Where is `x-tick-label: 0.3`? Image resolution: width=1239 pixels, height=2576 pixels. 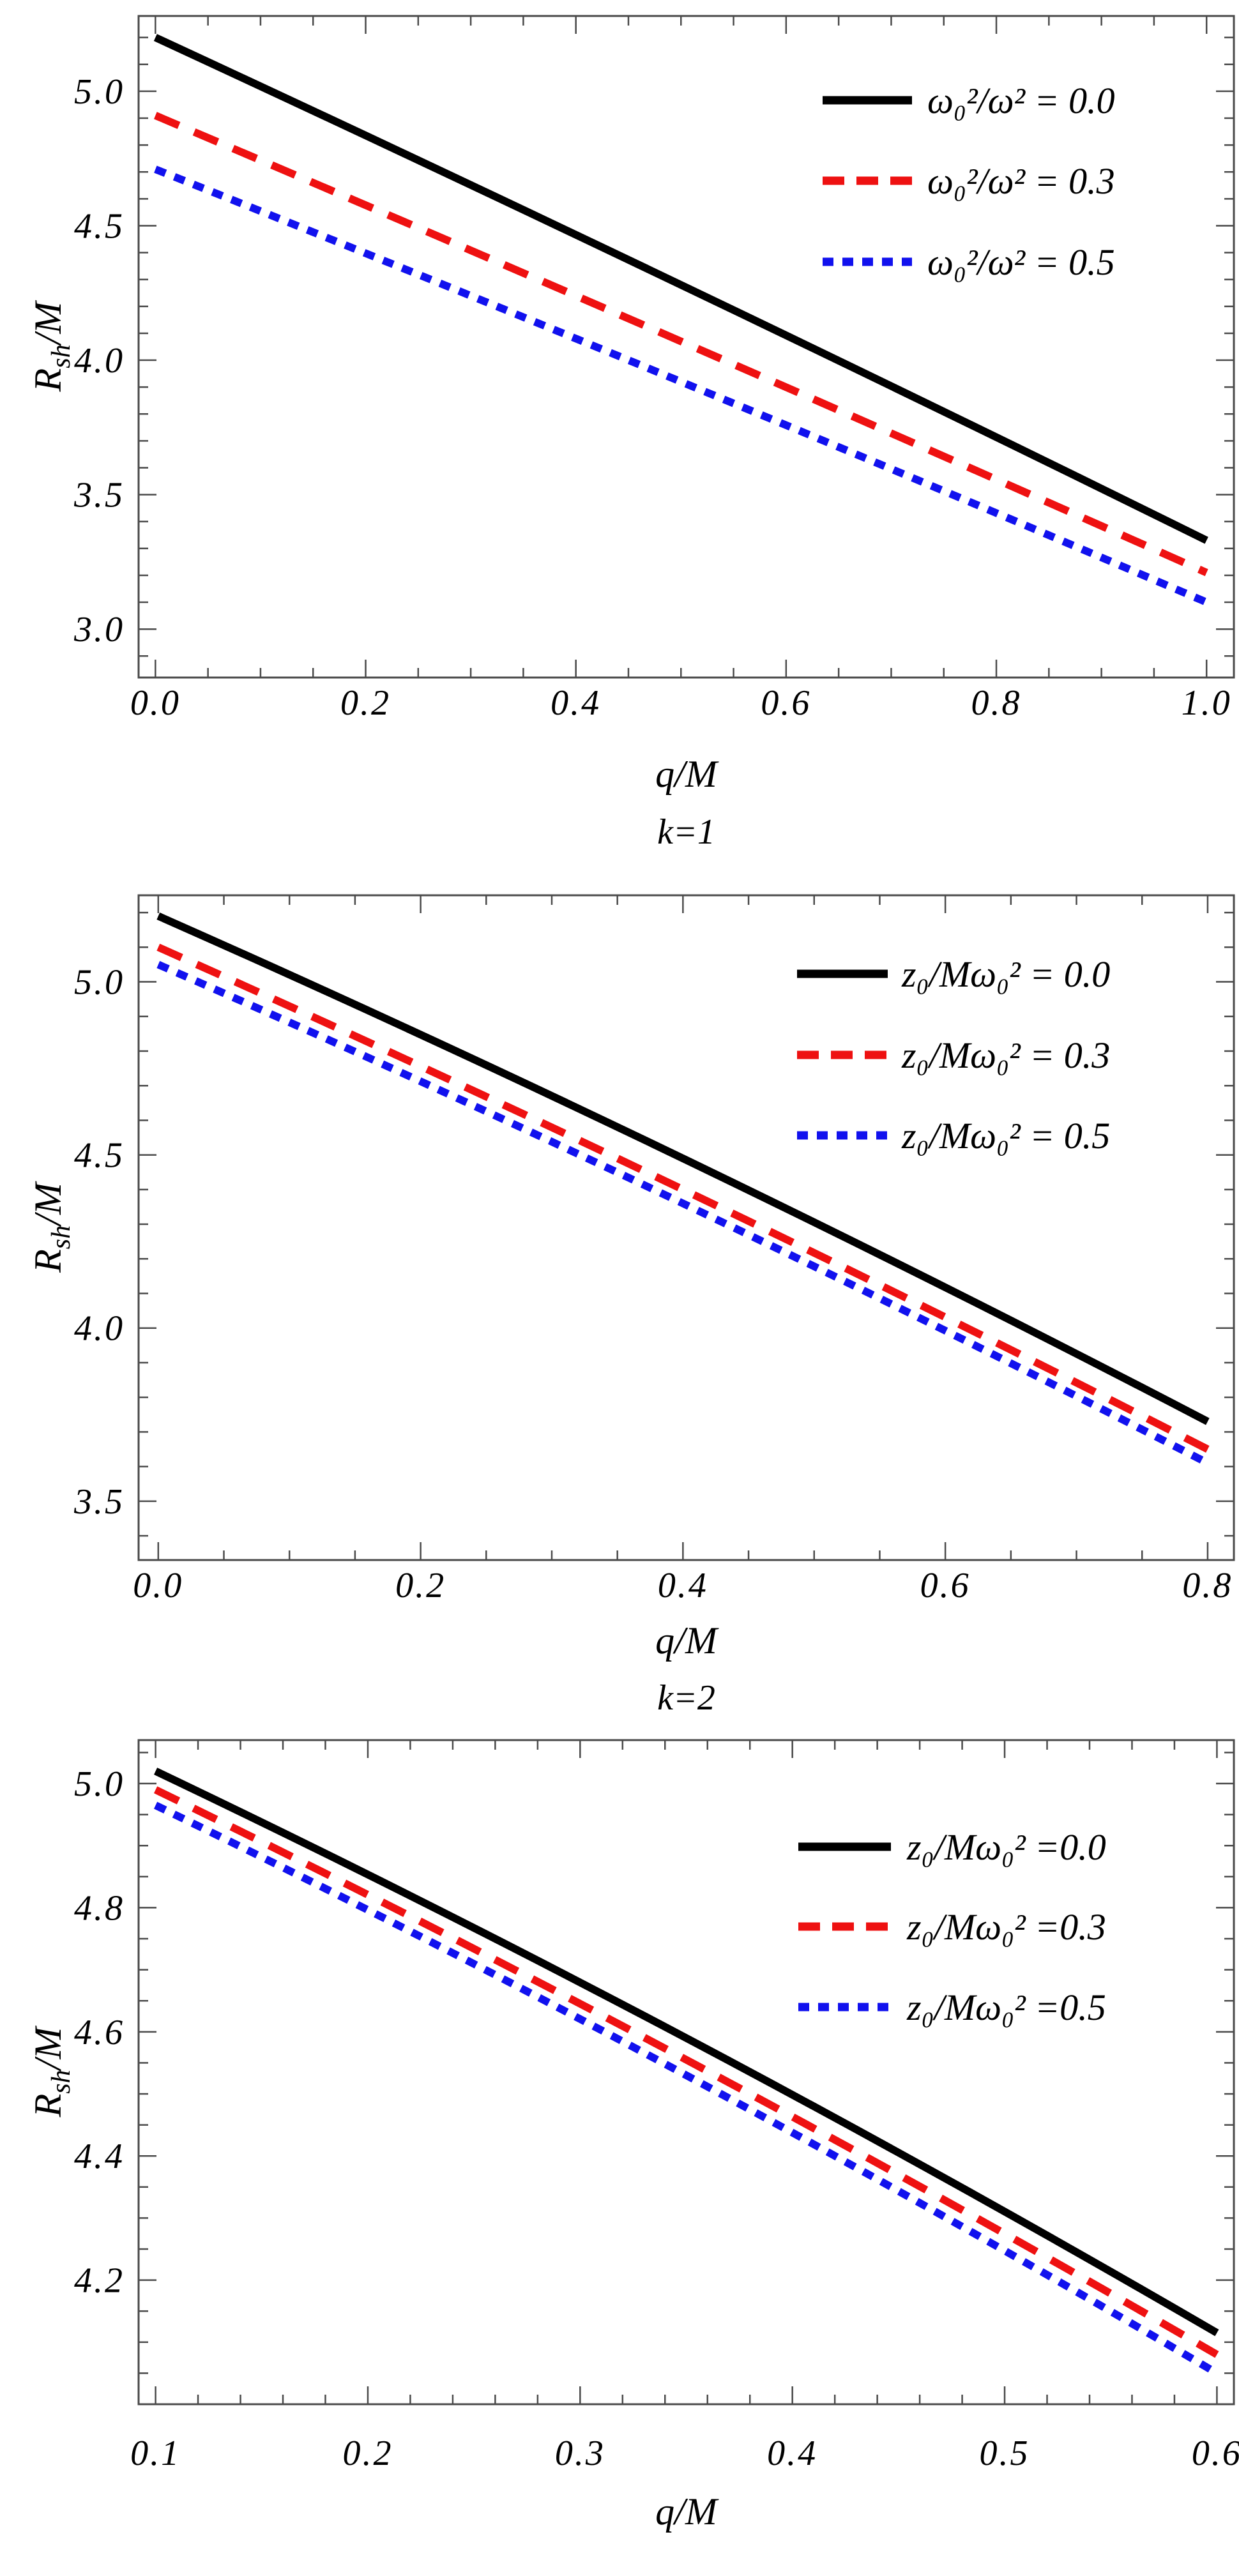 x-tick-label: 0.3 is located at coordinates (580, 2454).